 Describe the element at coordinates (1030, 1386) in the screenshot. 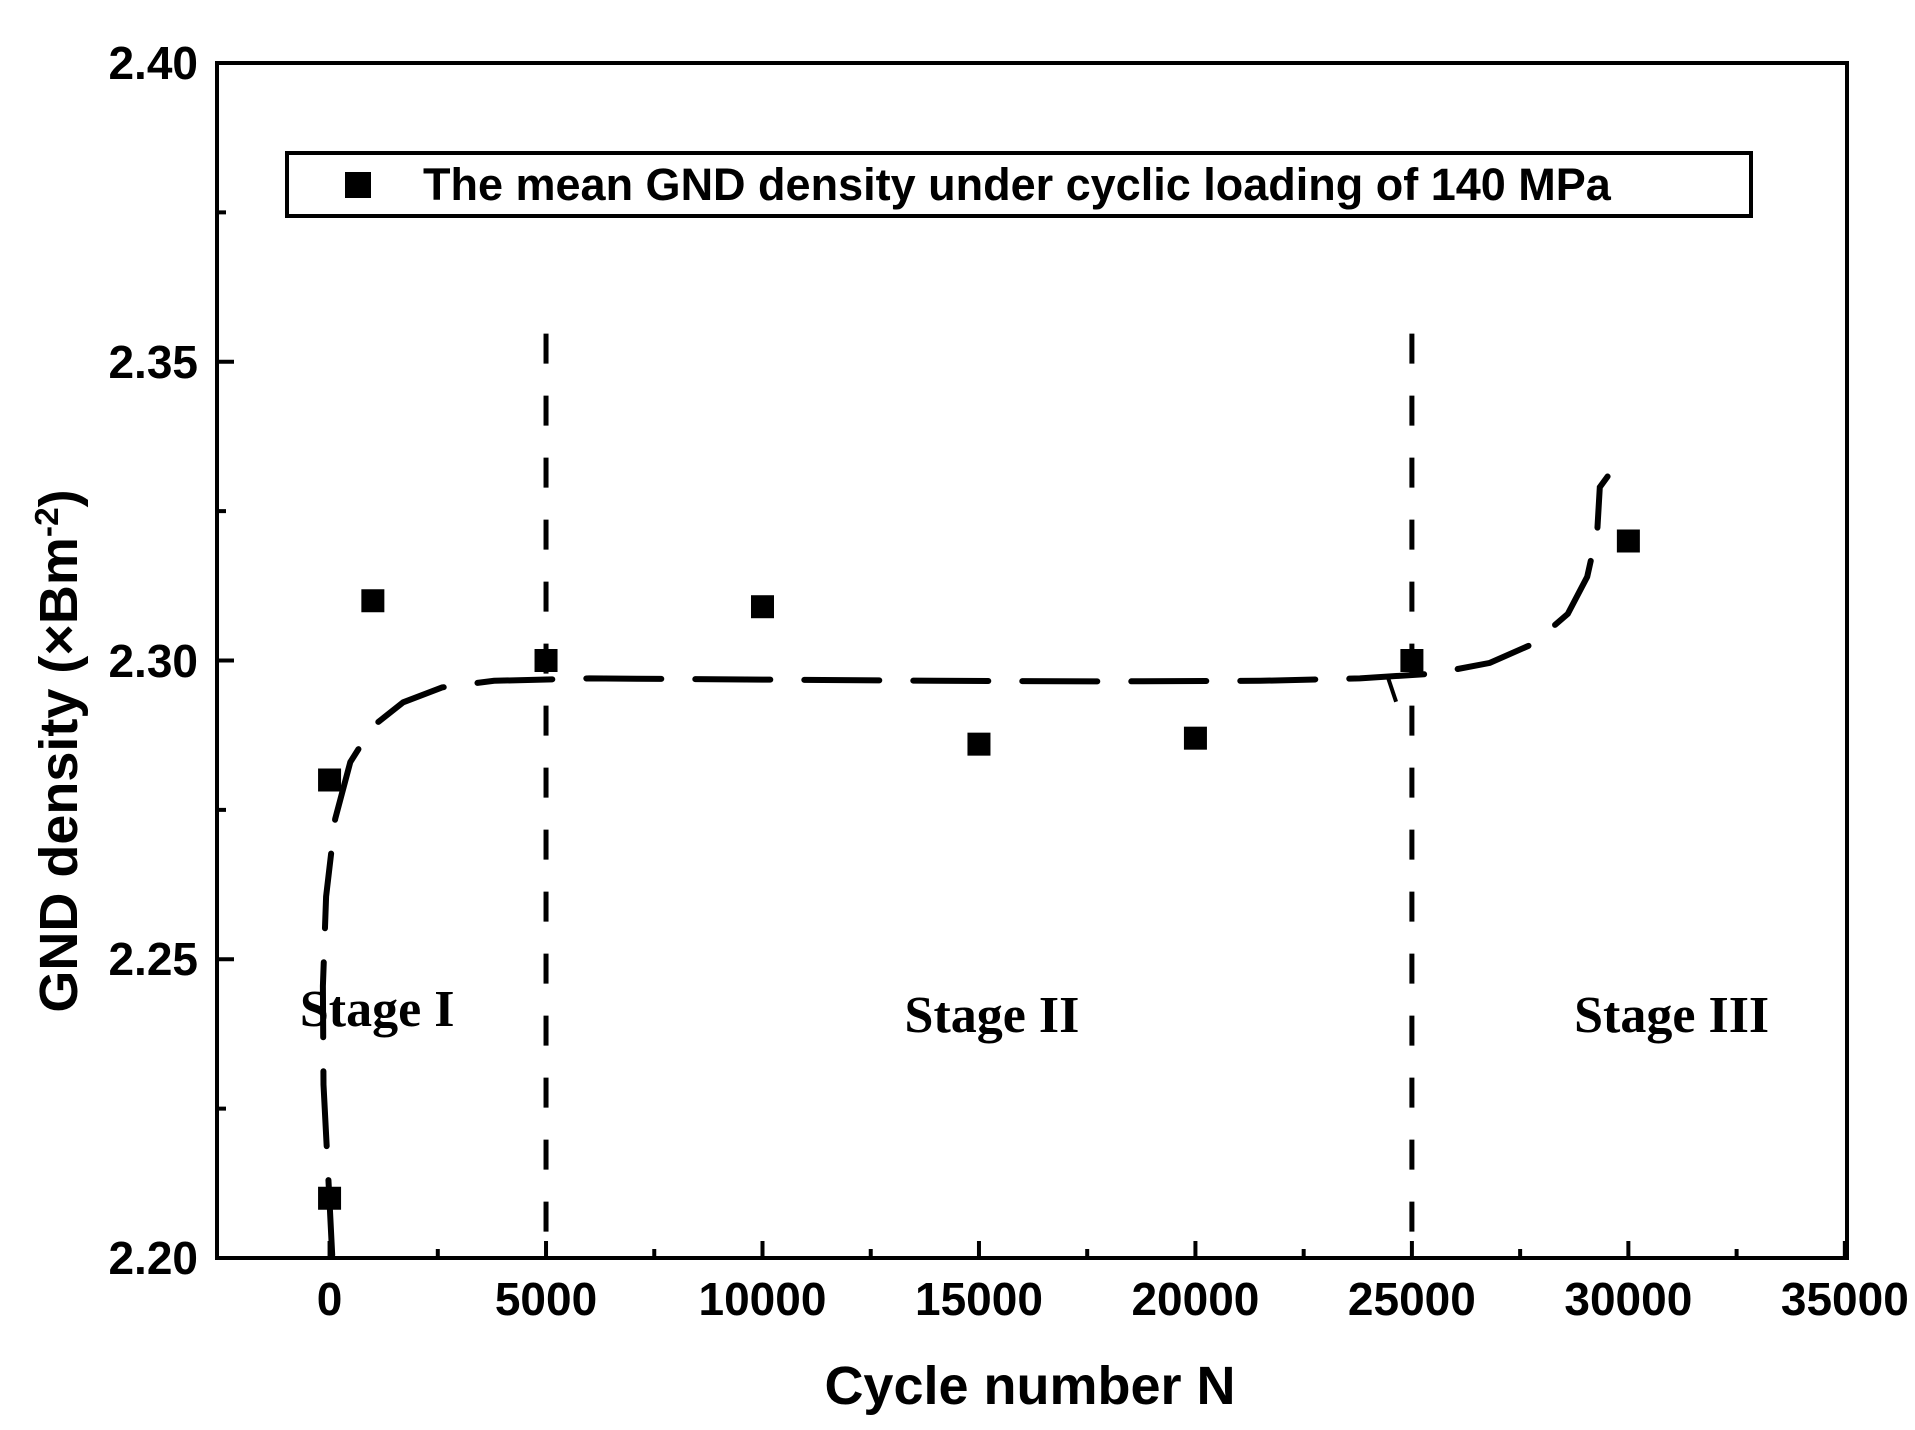

I see `x-axis-title: Cycle number N` at that location.